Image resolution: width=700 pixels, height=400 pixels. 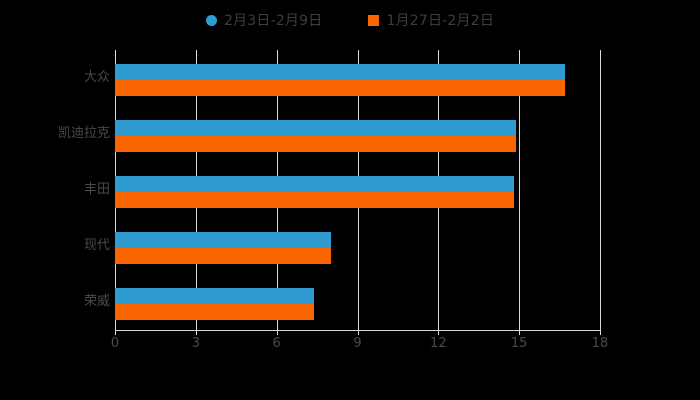 I want to click on chart-legend: 2月3日-2月9日 1月27日-2月2日, so click(x=350, y=20).